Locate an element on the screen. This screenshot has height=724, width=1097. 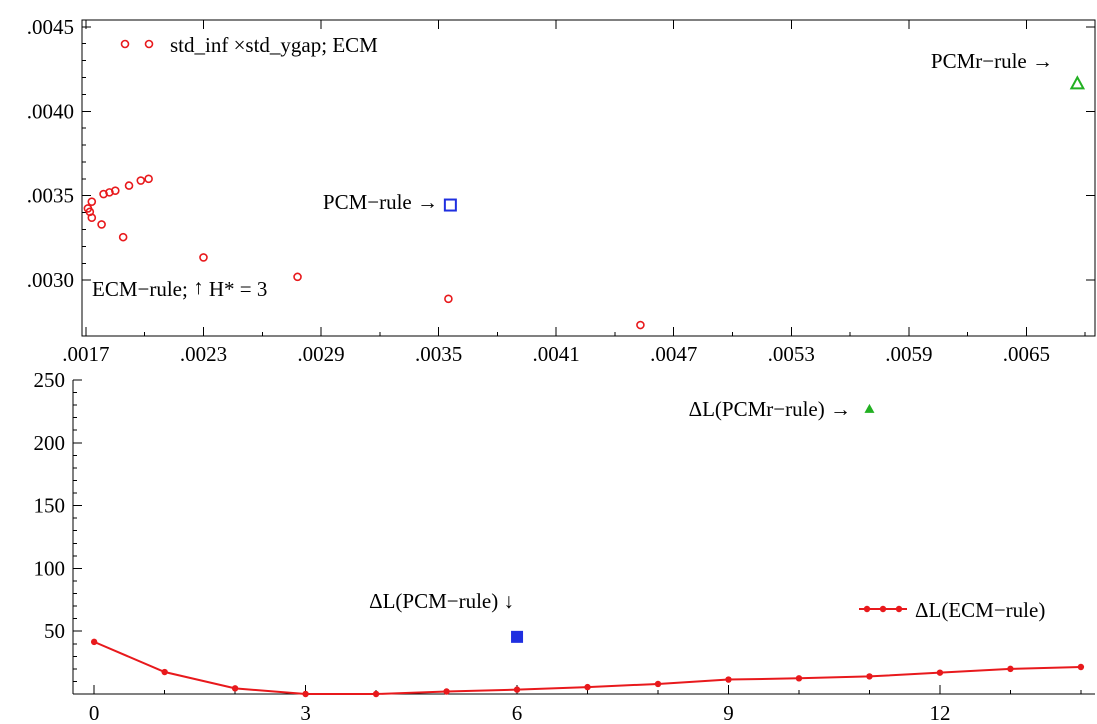
scatter-legend: std_inf ×std_ygap; ECM is located at coordinates (249, 45).